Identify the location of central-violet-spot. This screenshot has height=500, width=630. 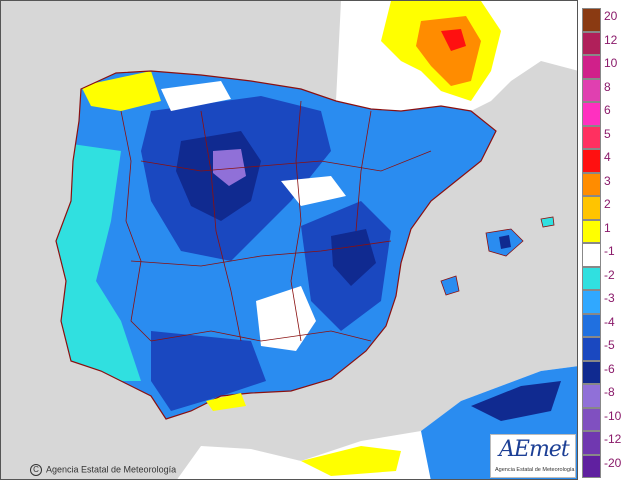
(229, 167).